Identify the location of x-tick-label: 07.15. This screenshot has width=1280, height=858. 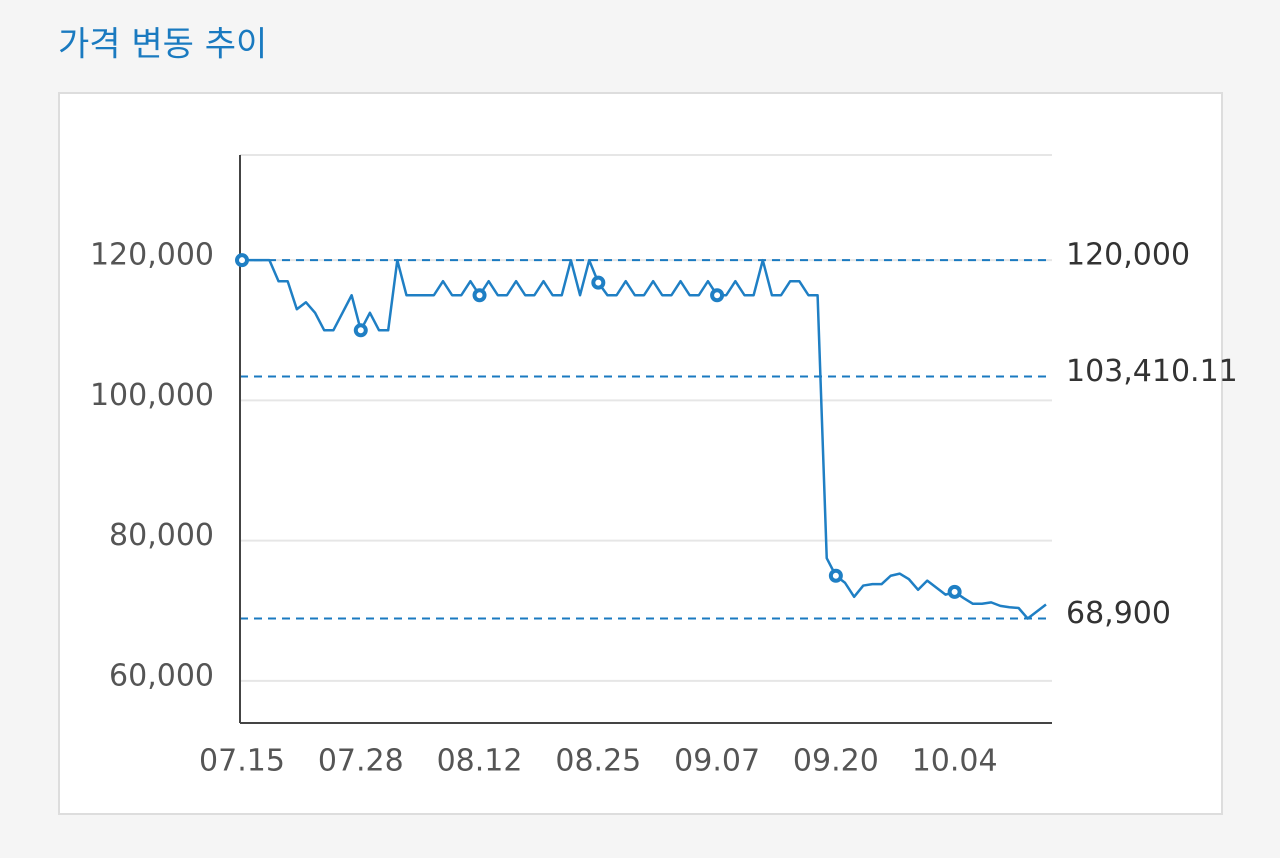
(242, 761).